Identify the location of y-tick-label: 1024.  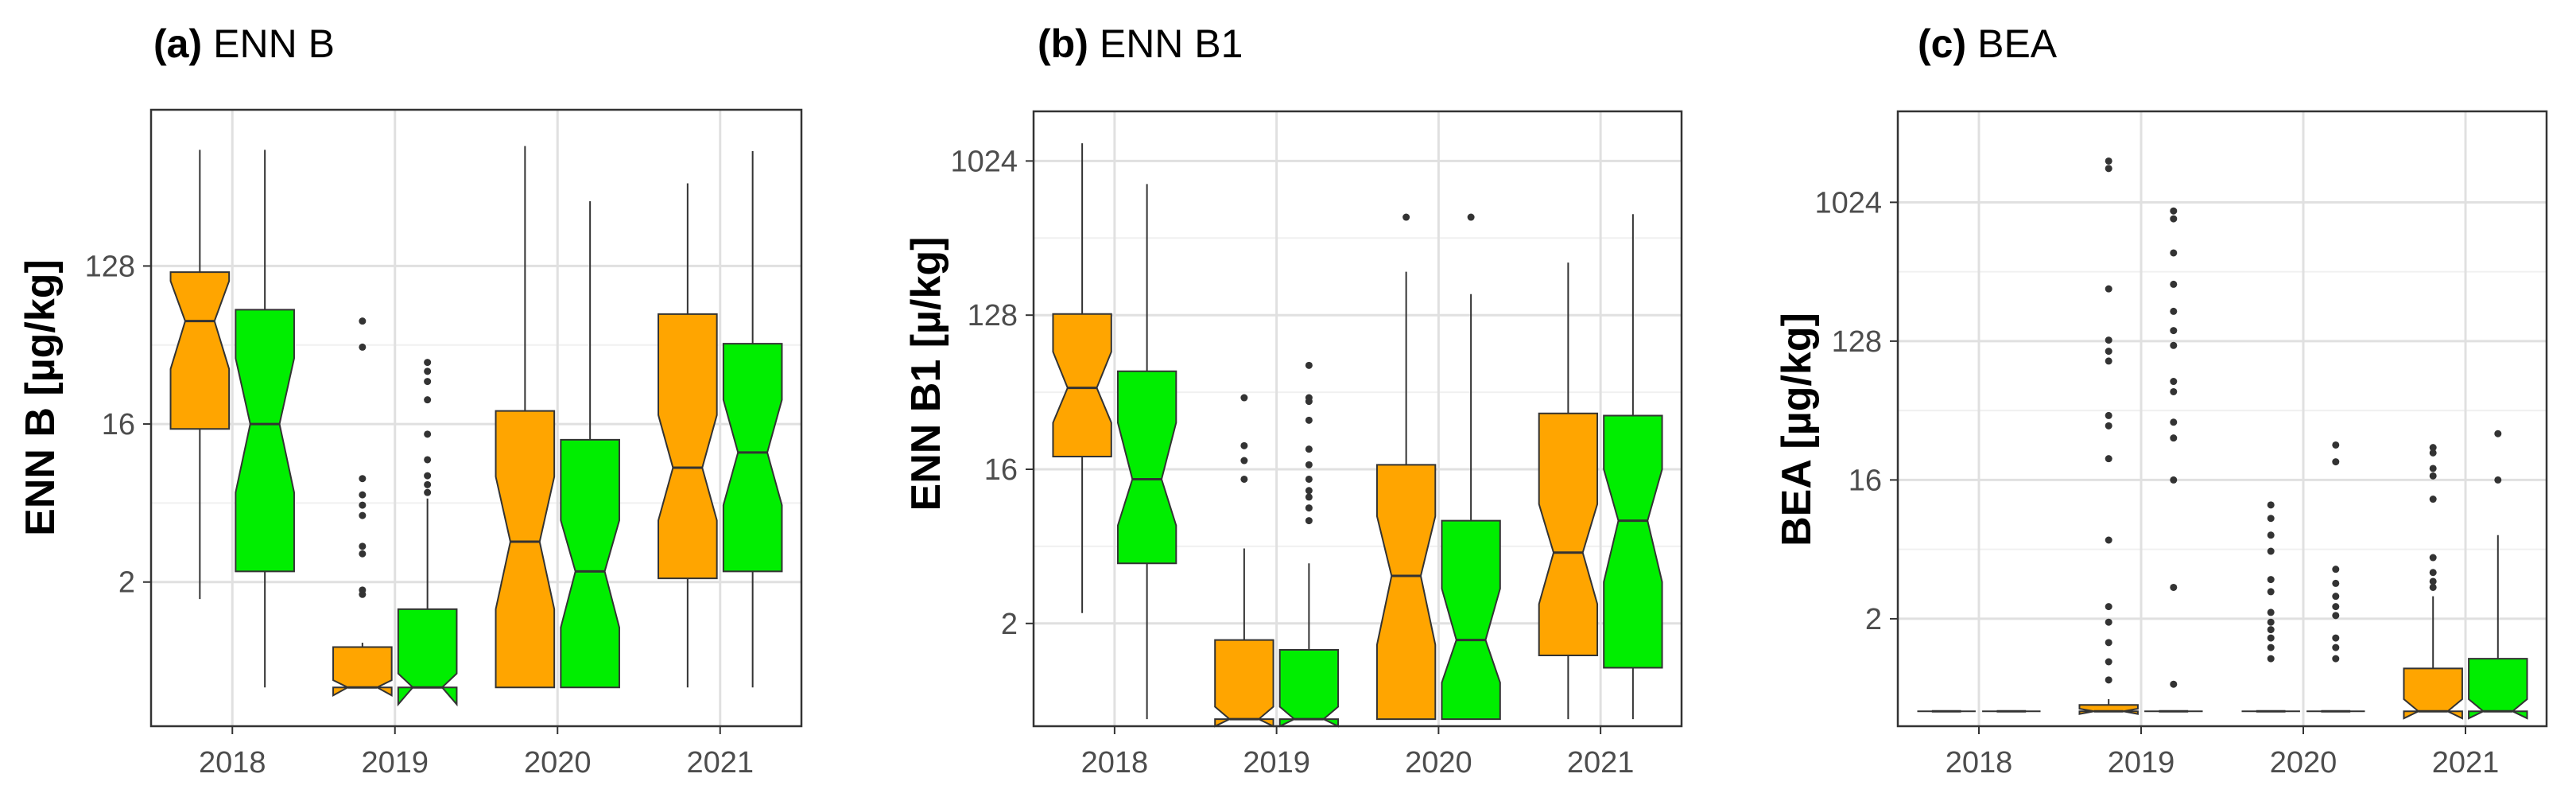
(984, 161).